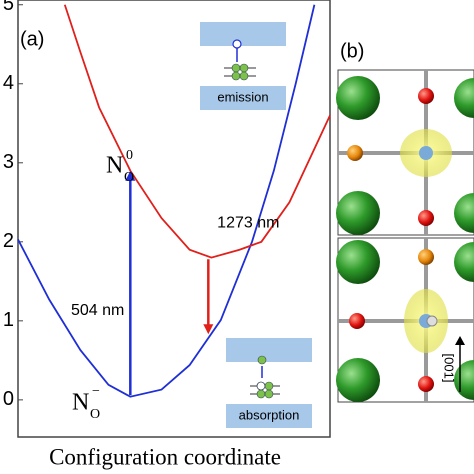  I want to click on y-tick-label: 3, so click(8, 162).